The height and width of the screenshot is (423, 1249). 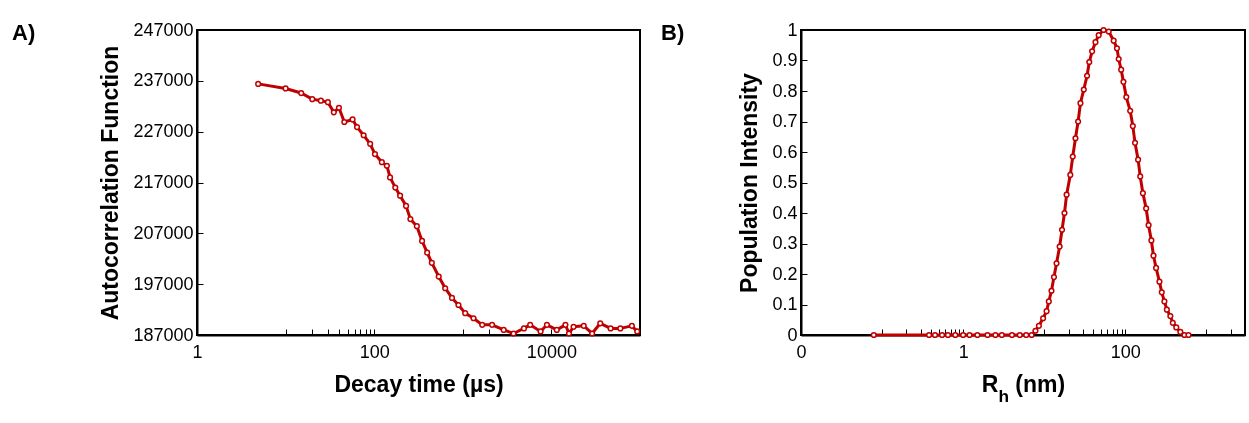 What do you see at coordinates (785, 90) in the screenshot?
I see `y-tick-label: 0.8` at bounding box center [785, 90].